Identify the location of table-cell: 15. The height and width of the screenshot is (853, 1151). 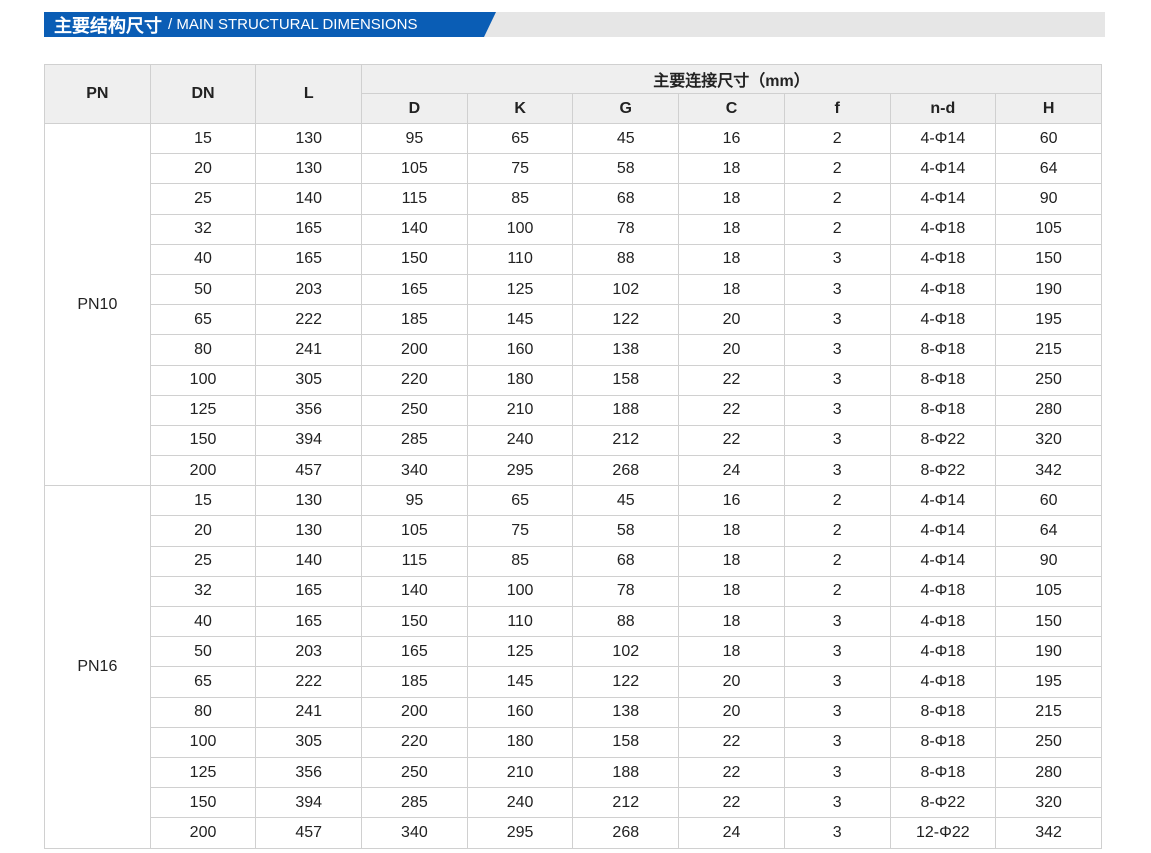
(203, 138).